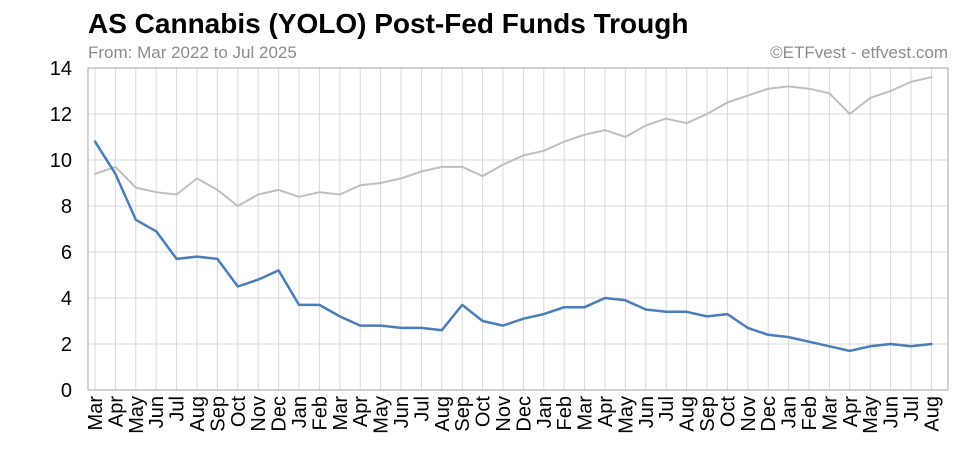 The height and width of the screenshot is (465, 965). Describe the element at coordinates (66, 253) in the screenshot. I see `y-tick-label: 6` at that location.